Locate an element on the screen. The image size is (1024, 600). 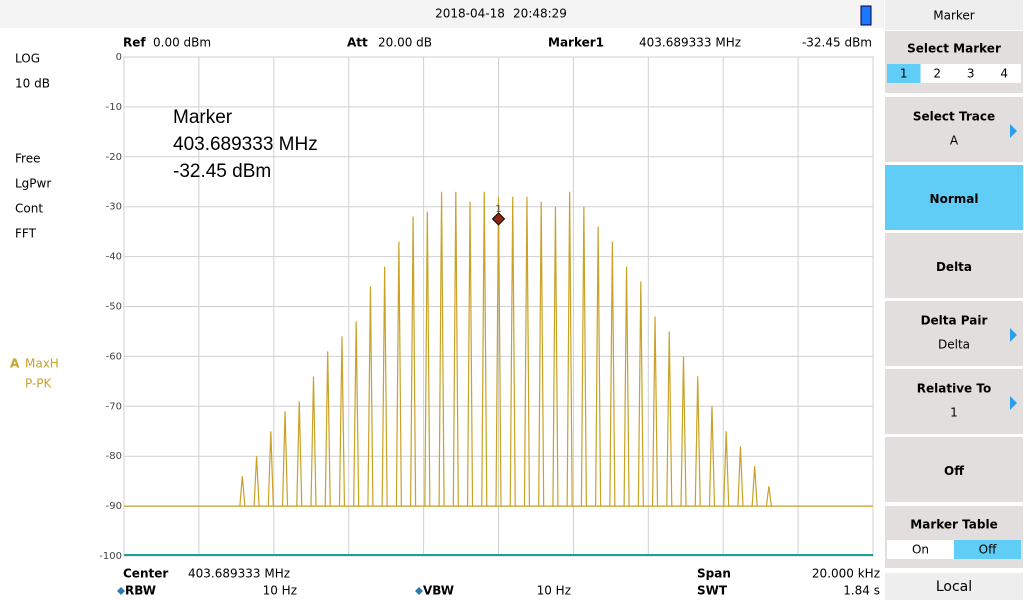
center-label: Center is located at coordinates (145, 574).